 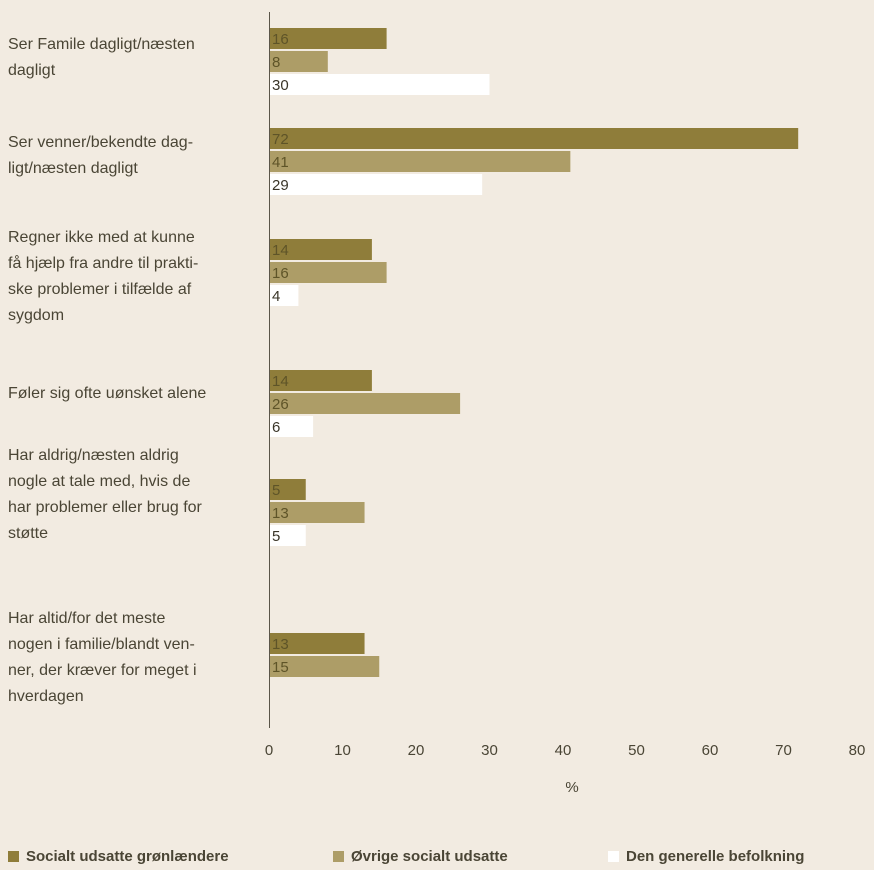 I want to click on bar-s0-c5, so click(x=317, y=643).